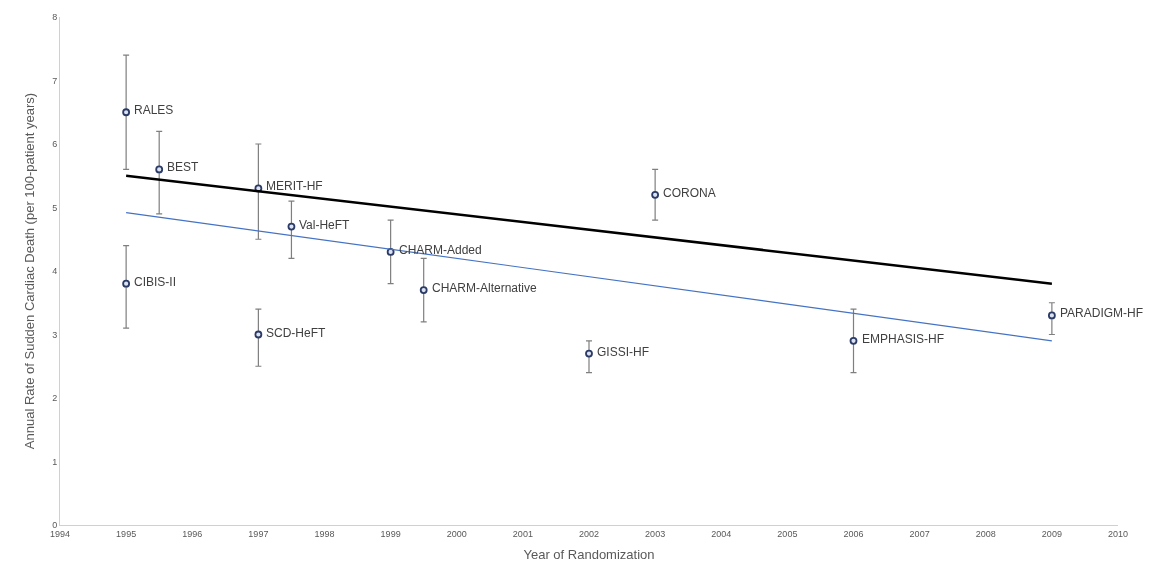 The image size is (1158, 580). What do you see at coordinates (589, 555) in the screenshot?
I see `x-axis-title: Year of Randomization` at bounding box center [589, 555].